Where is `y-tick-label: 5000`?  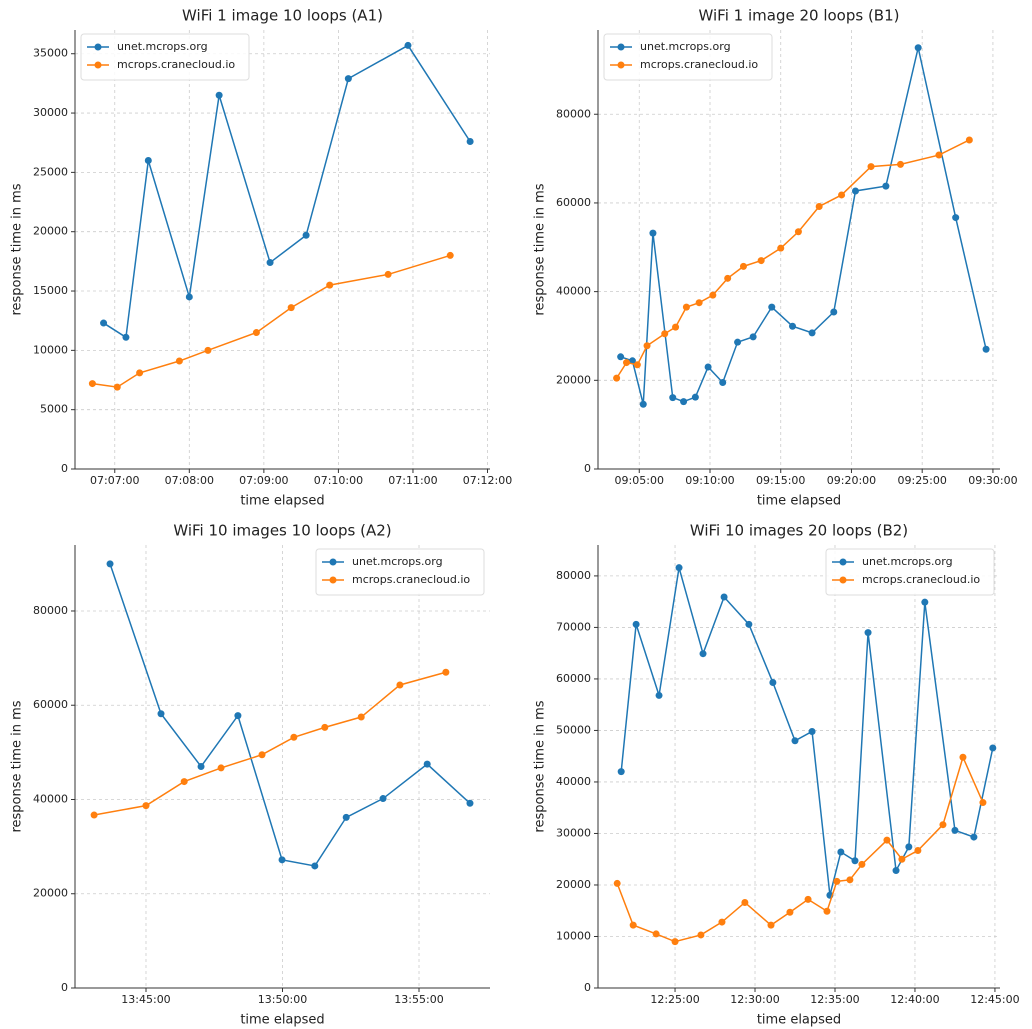 y-tick-label: 5000 is located at coordinates (54, 409).